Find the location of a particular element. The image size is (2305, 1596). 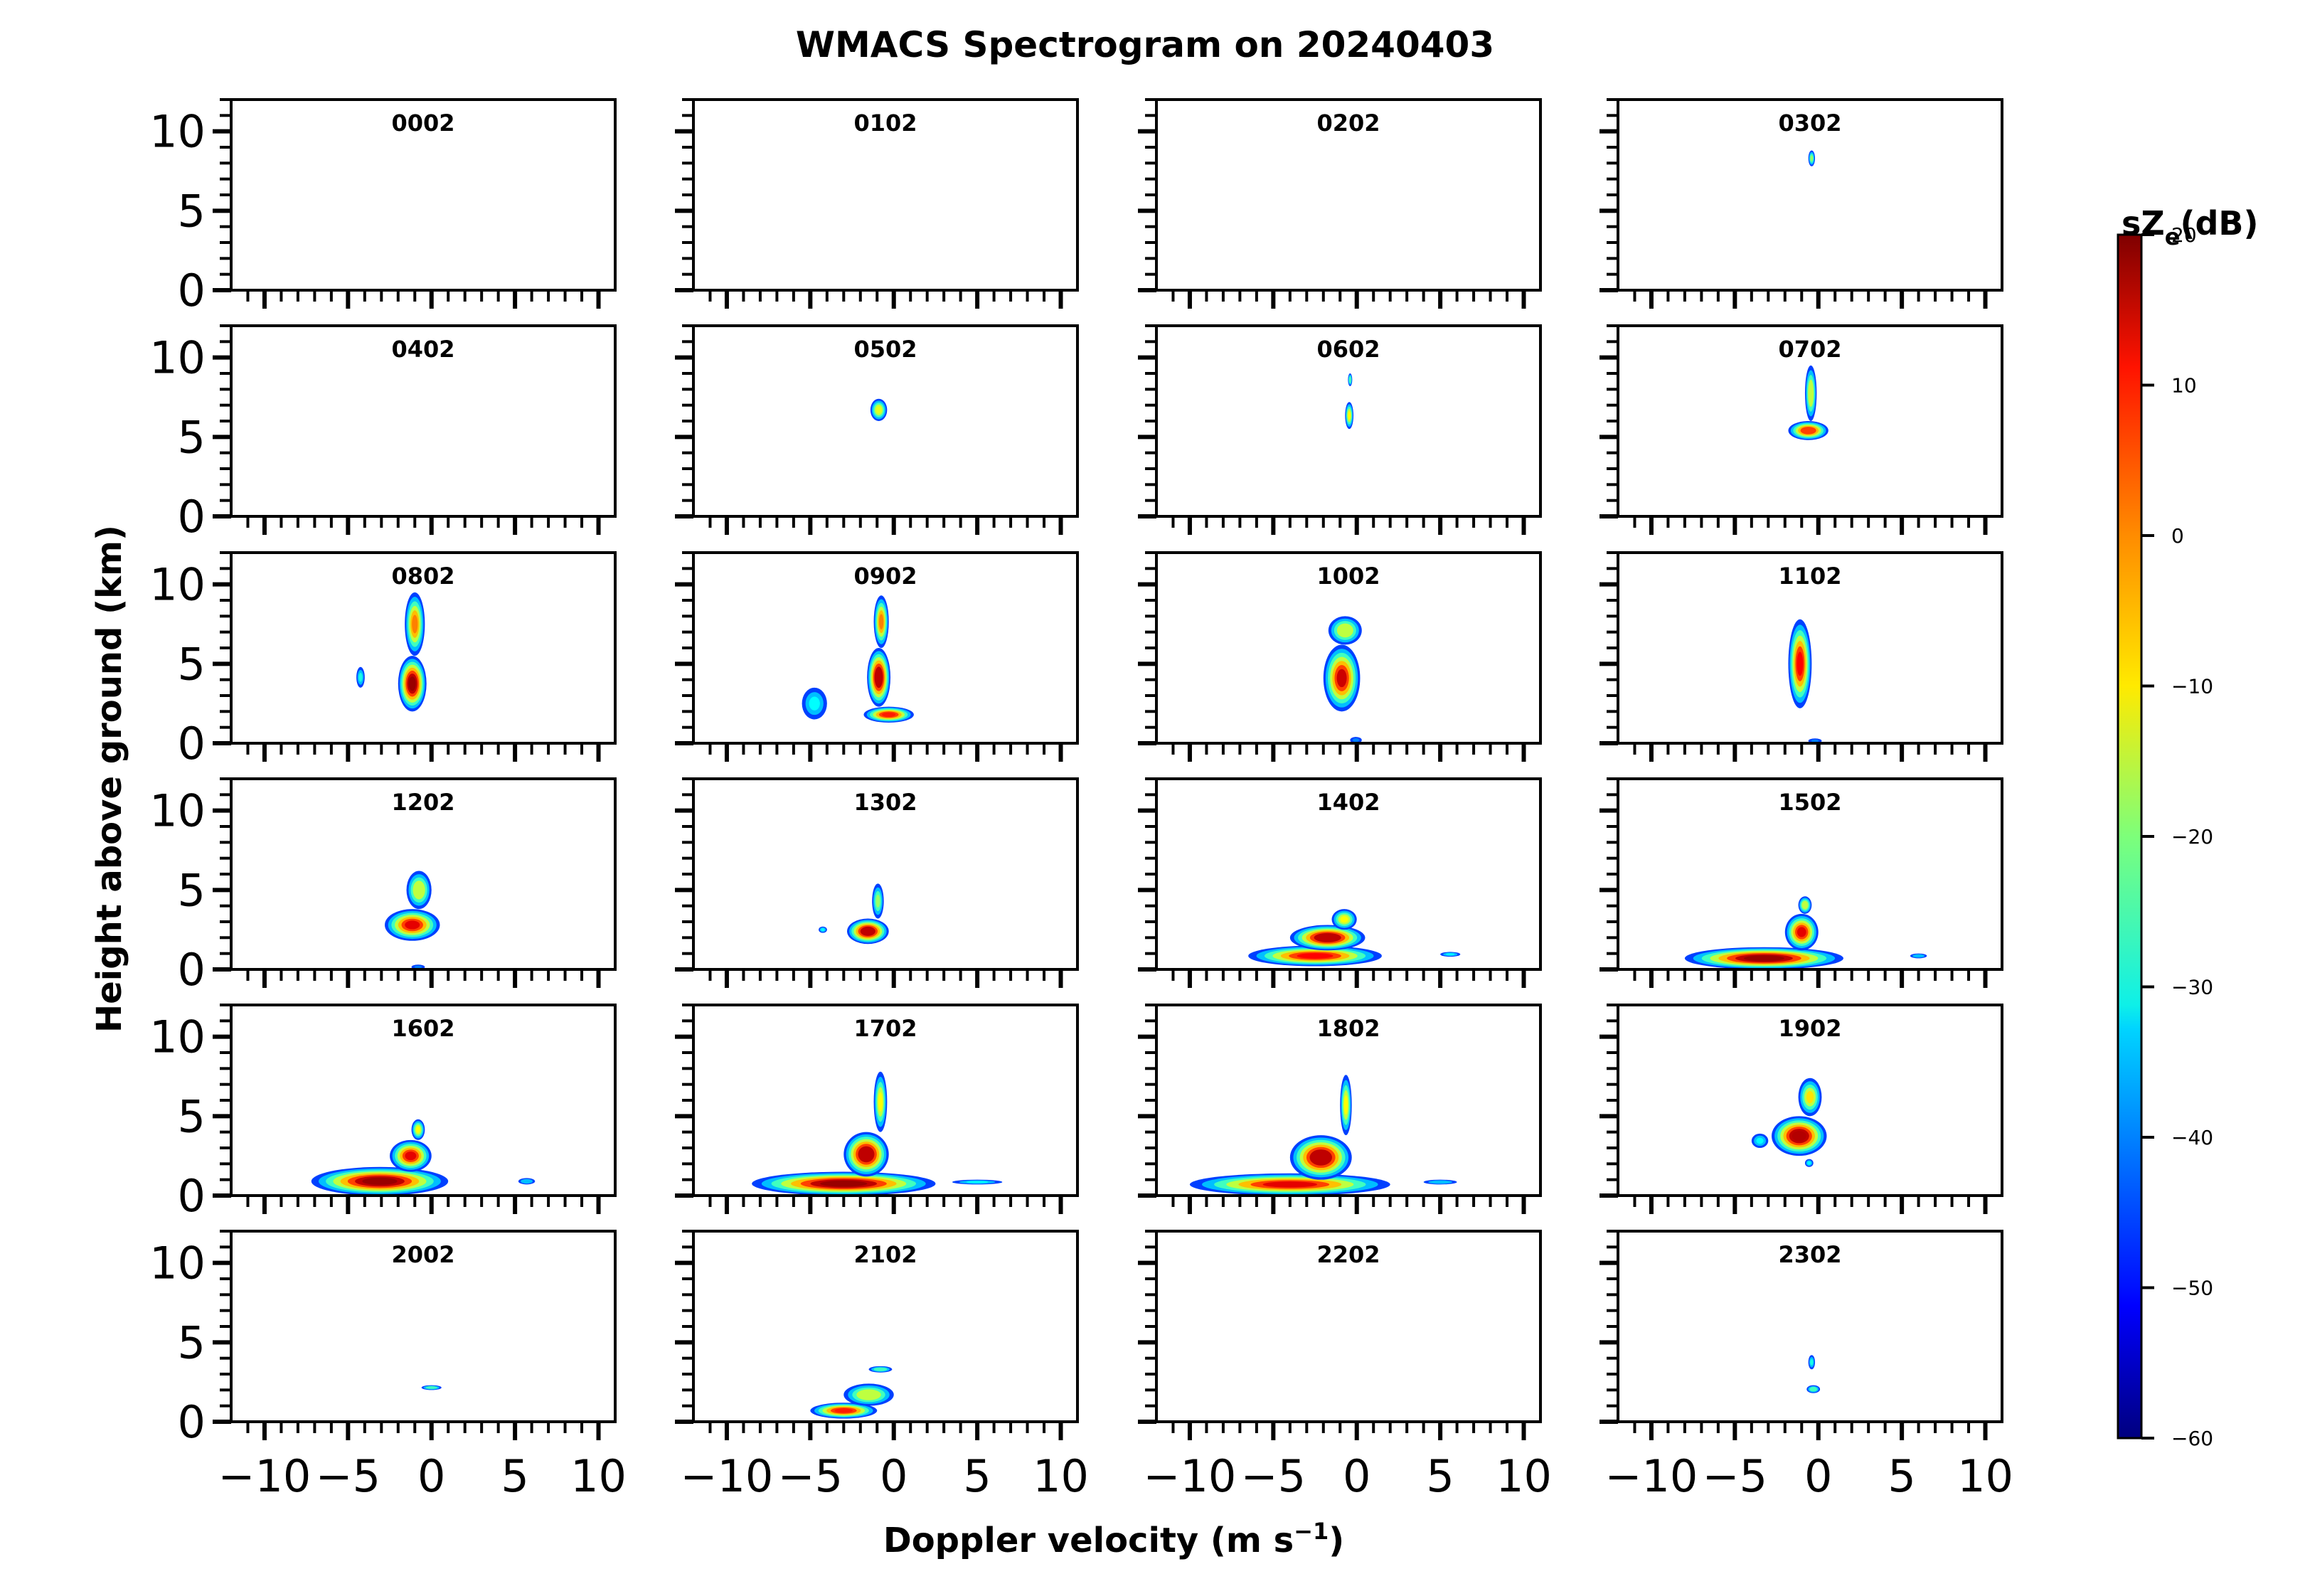

panel-0902: 0902 is located at coordinates (877, 656).